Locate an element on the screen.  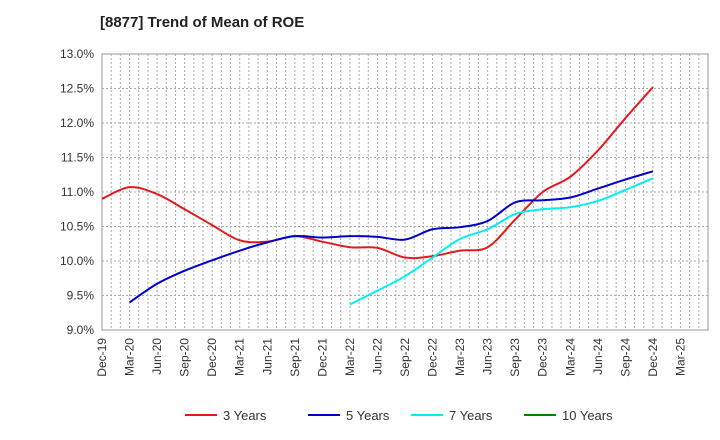
y-tick-label: 12.5% is located at coordinates (77, 89).